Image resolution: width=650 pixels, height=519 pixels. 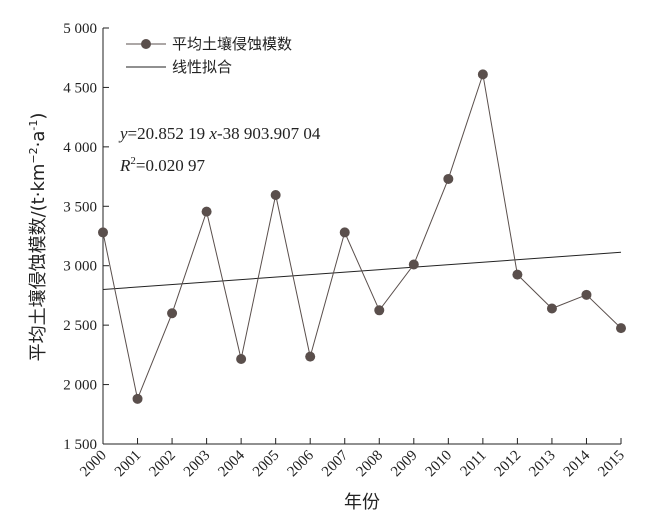 I want to click on y-axis-title: 平均土壤侵蚀模数/(t·km−2·a-1), so click(x=38, y=237).